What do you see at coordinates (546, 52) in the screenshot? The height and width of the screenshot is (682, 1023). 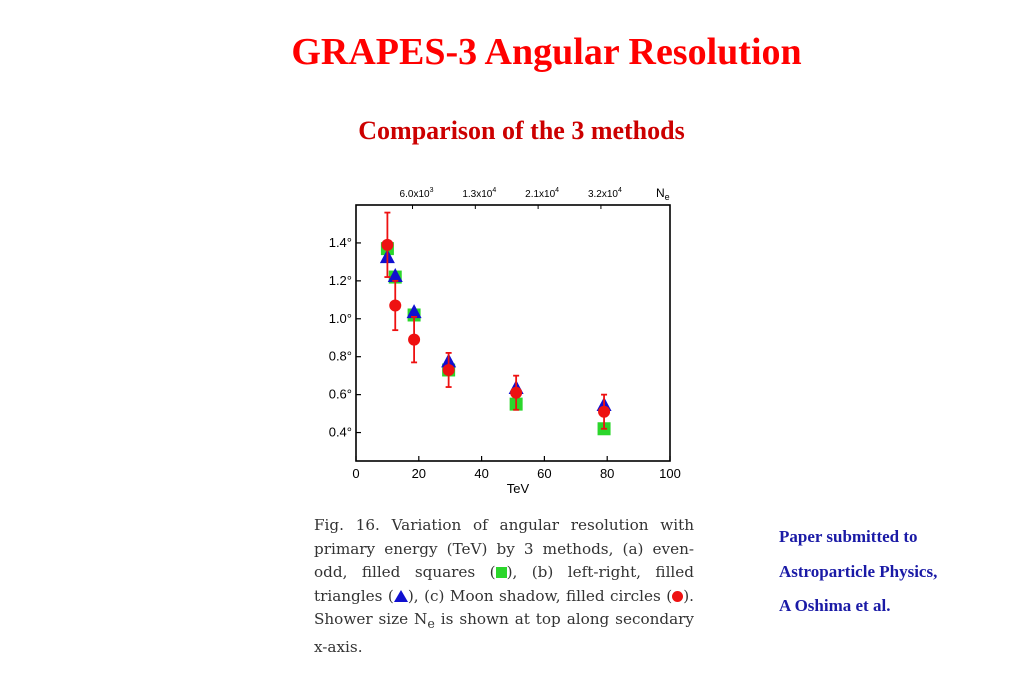 I see `slide-title: GRAPES-3 Angular Resolution` at bounding box center [546, 52].